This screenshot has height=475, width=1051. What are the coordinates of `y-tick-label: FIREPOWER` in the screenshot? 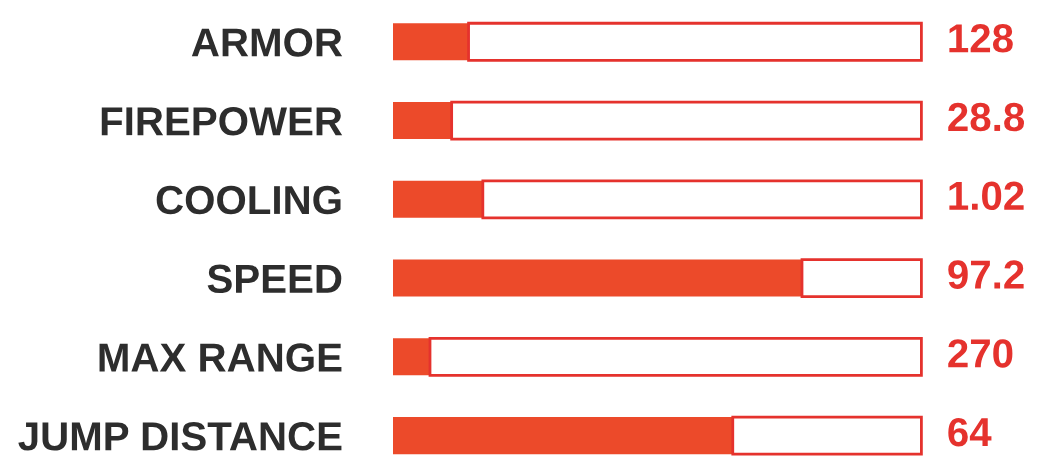 It's located at (222, 121).